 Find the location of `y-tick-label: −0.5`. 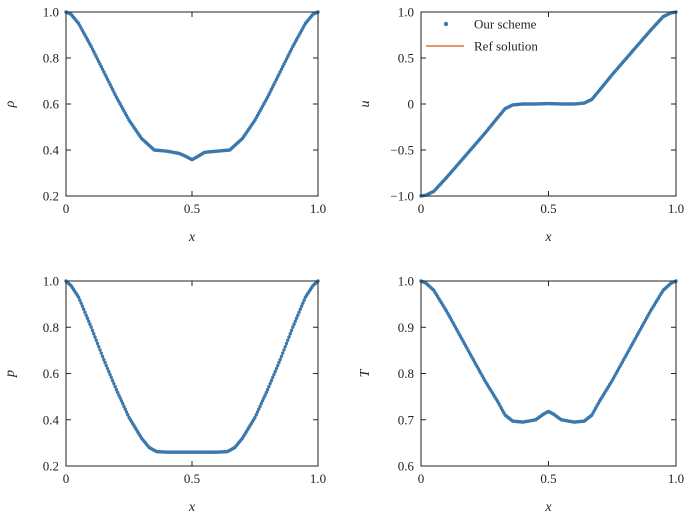

y-tick-label: −0.5 is located at coordinates (402, 150).